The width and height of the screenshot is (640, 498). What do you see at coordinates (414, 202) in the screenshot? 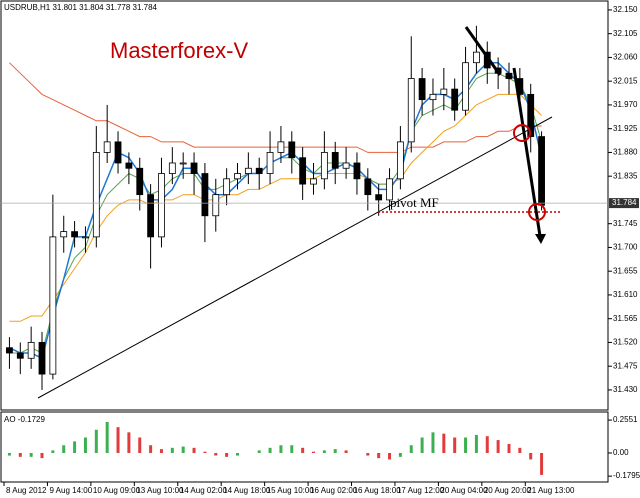
I see `annotation: pivot MF` at bounding box center [414, 202].